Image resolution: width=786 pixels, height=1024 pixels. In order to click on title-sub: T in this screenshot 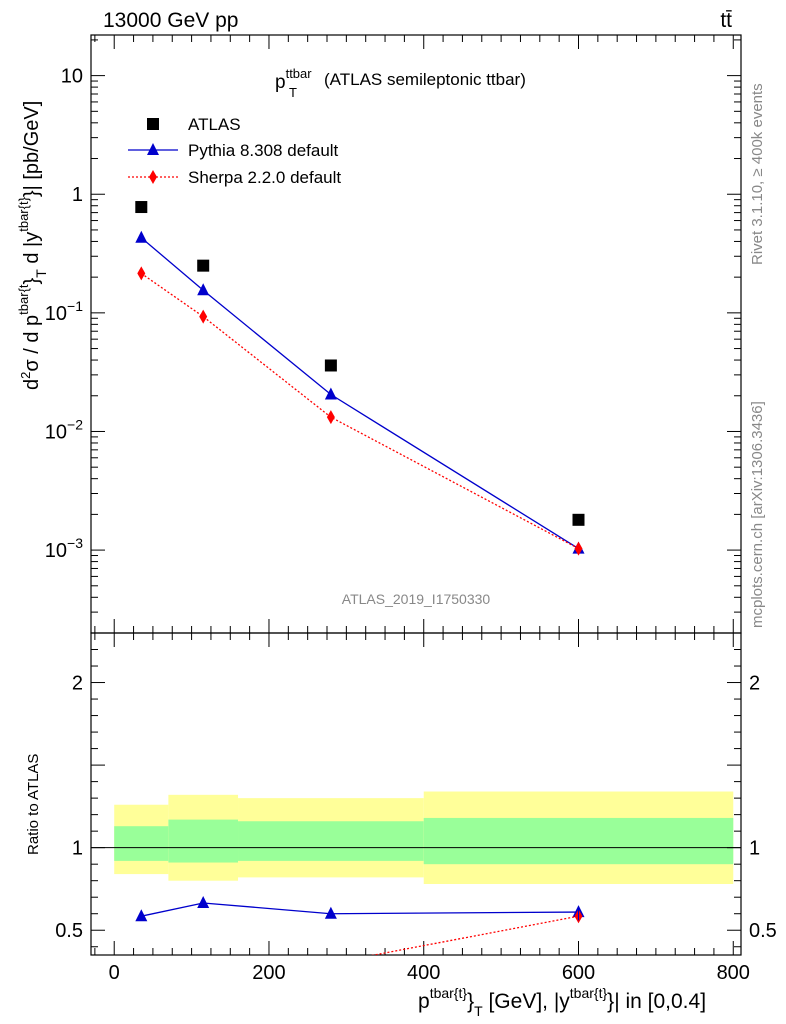, I will do `click(293, 92)`.